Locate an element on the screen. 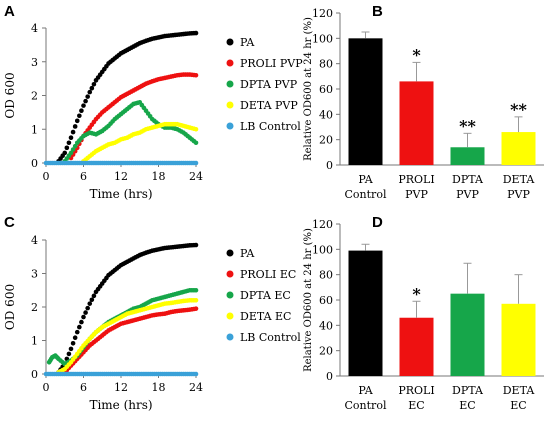 The image size is (550, 425). series-dpta-pvp is located at coordinates (130, 131).